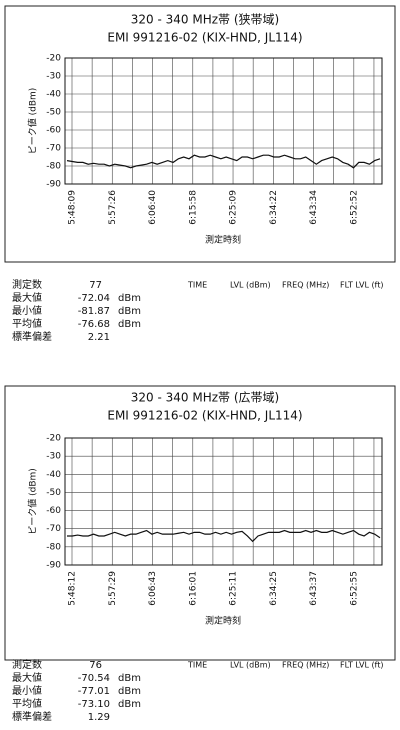 Image resolution: width=400 pixels, height=730 pixels. I want to click on x-tick-label: 6:06:40, so click(153, 207).